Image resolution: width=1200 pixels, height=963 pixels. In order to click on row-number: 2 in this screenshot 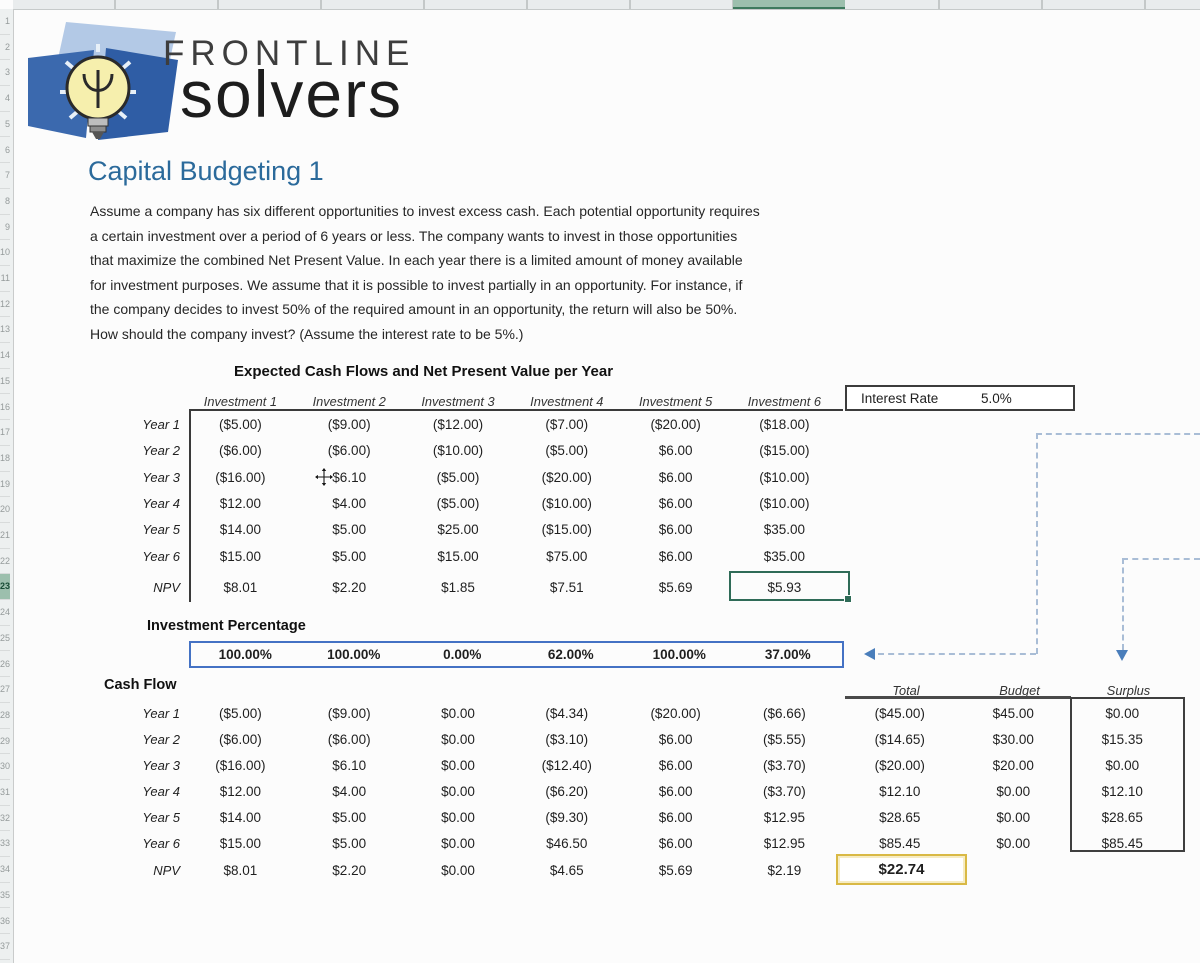, I will do `click(5, 48)`.